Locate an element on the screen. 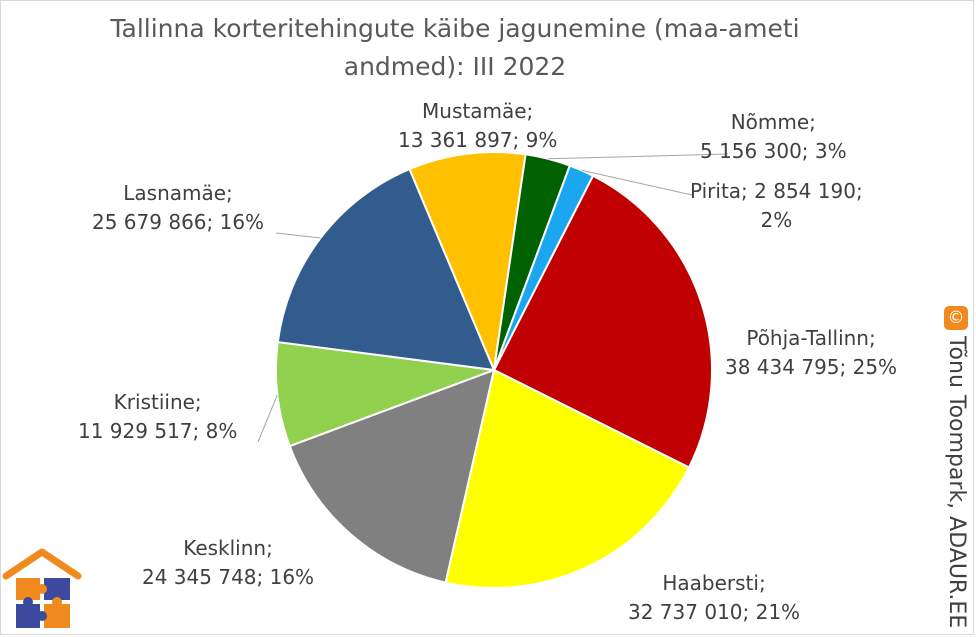 The height and width of the screenshot is (637, 976). watermark-text: Tõnu Toompark, ADAUR.EE is located at coordinates (956, 482).